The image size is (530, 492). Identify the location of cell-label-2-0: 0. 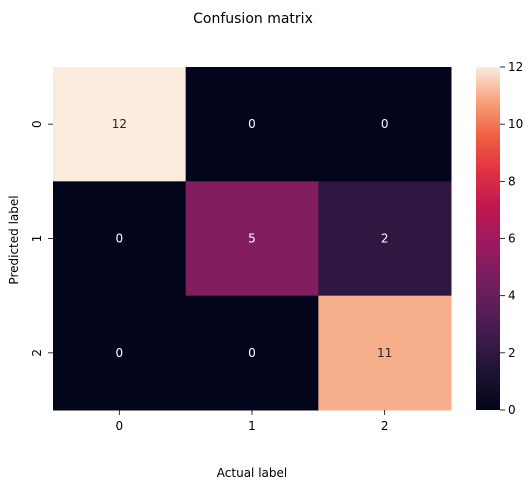
(120, 353).